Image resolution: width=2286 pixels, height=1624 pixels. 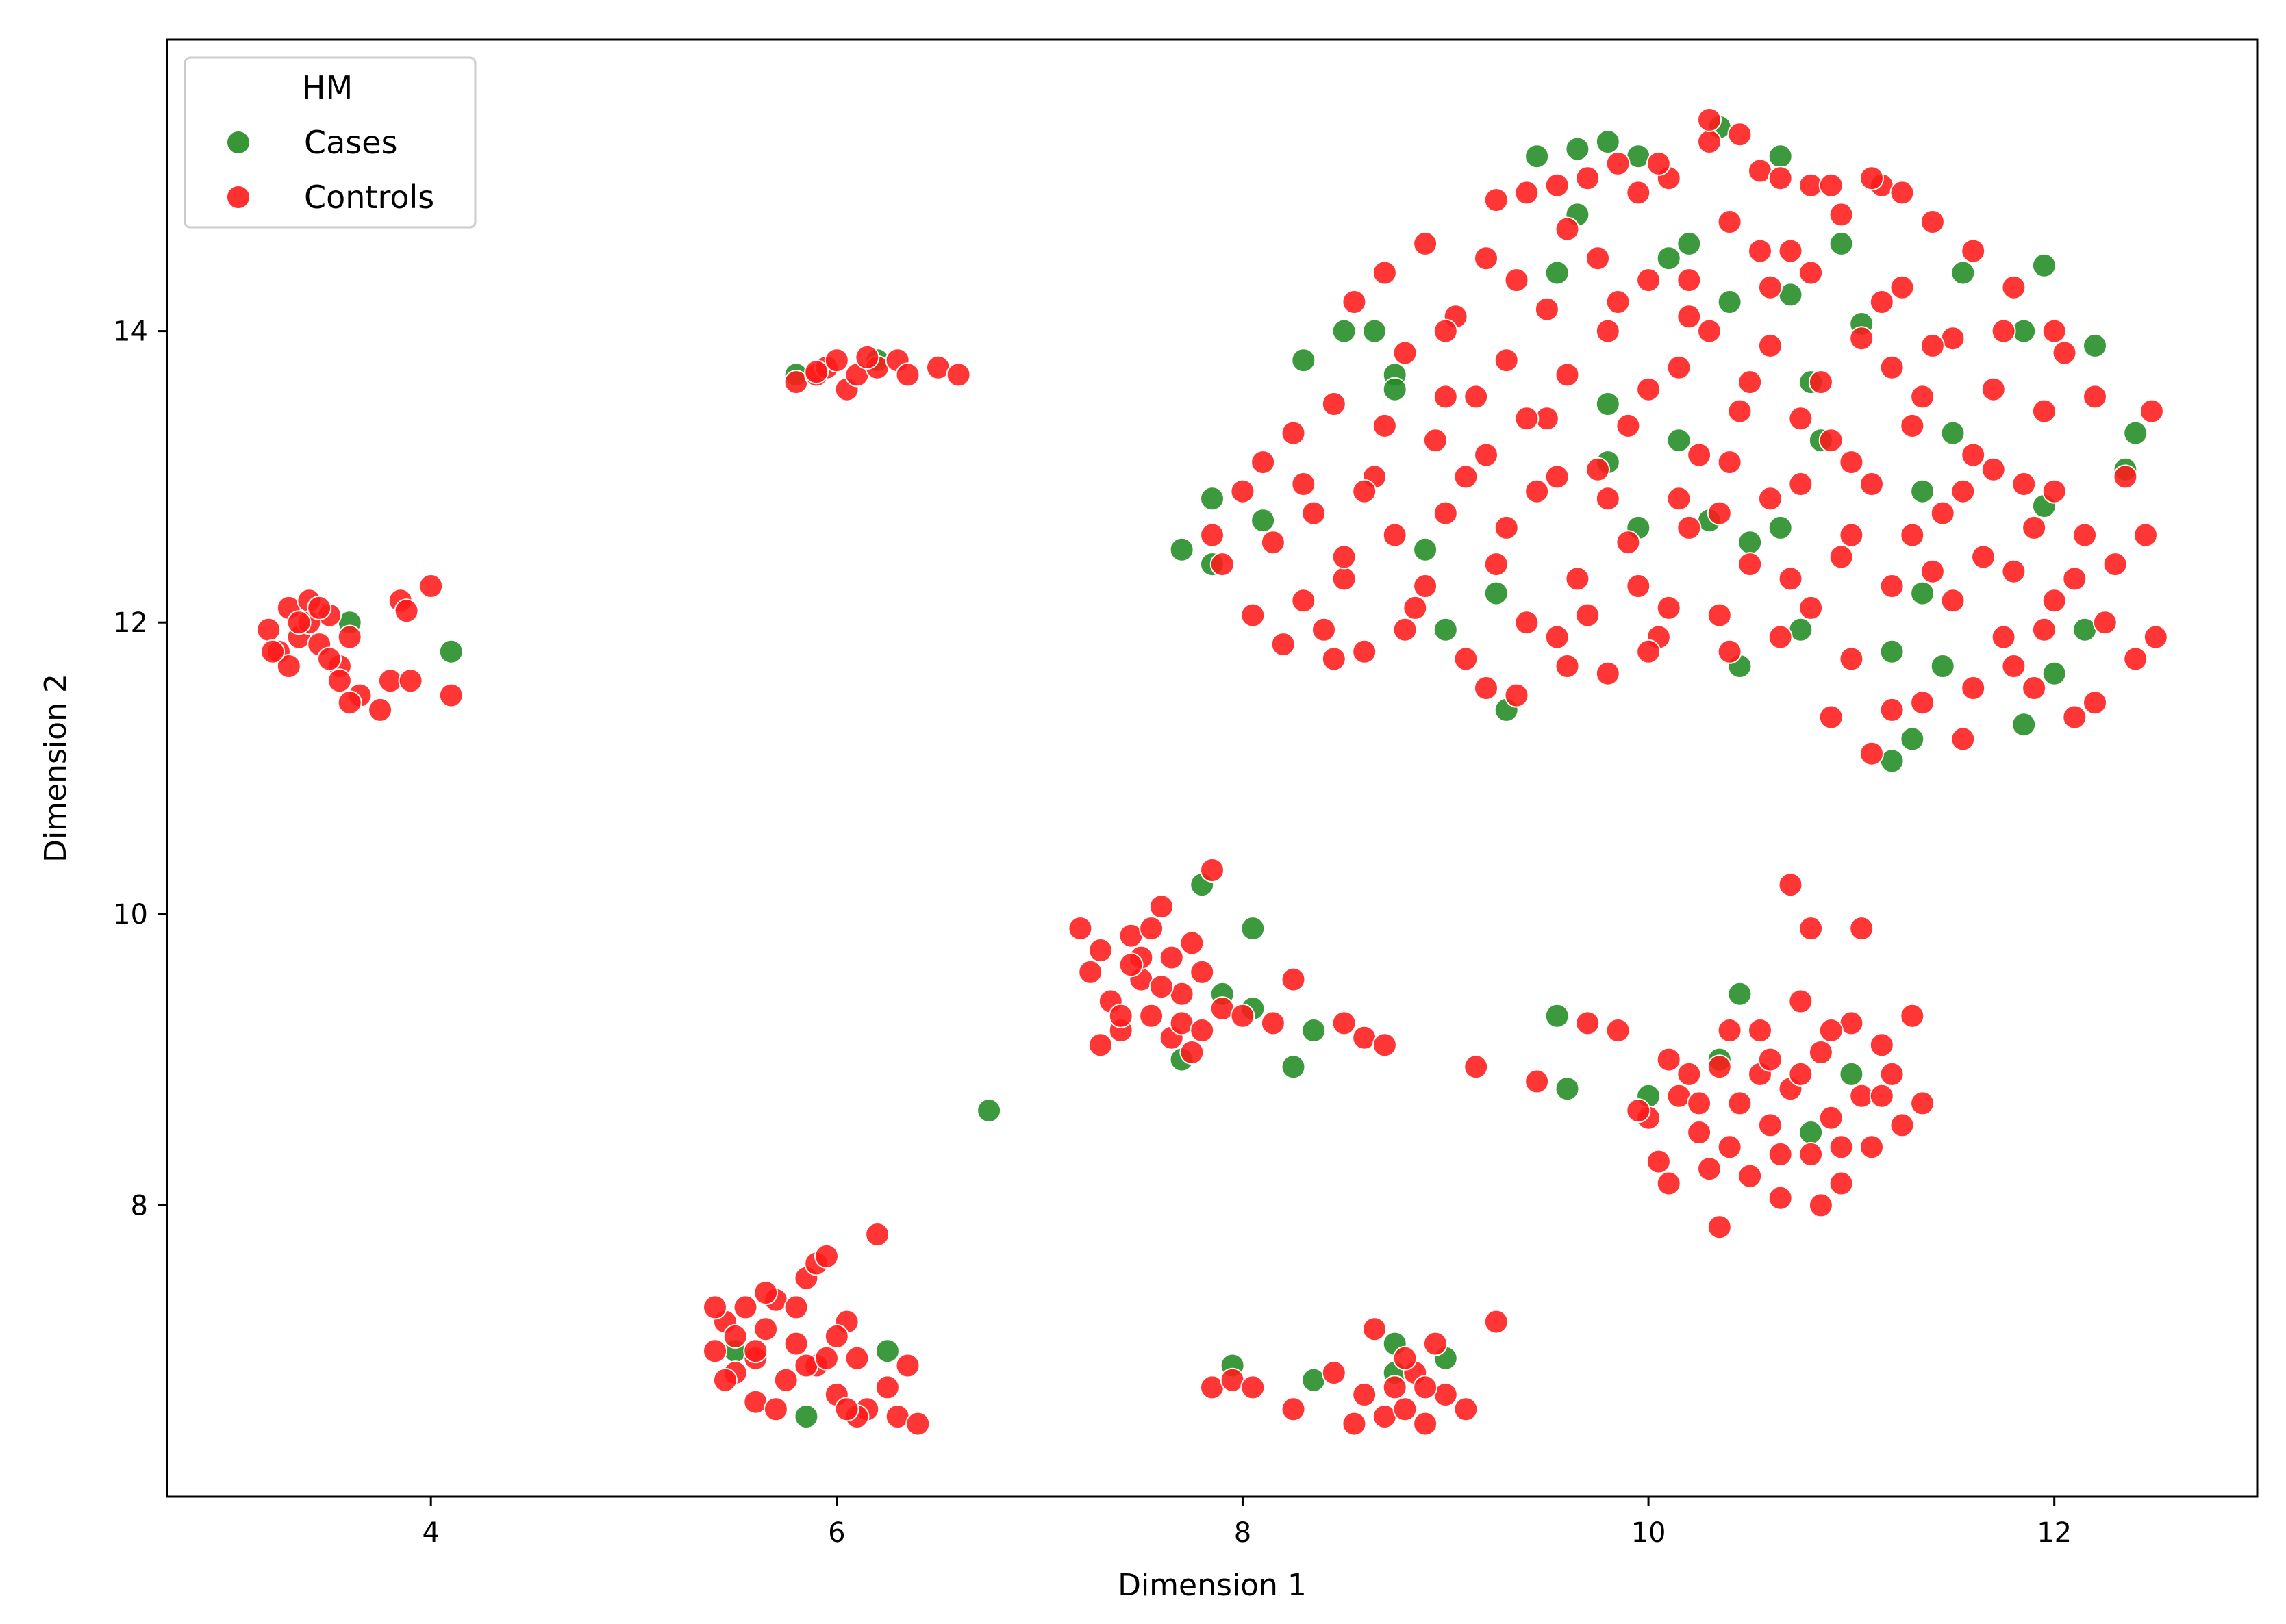 I want to click on legend-box, so click(x=330, y=142).